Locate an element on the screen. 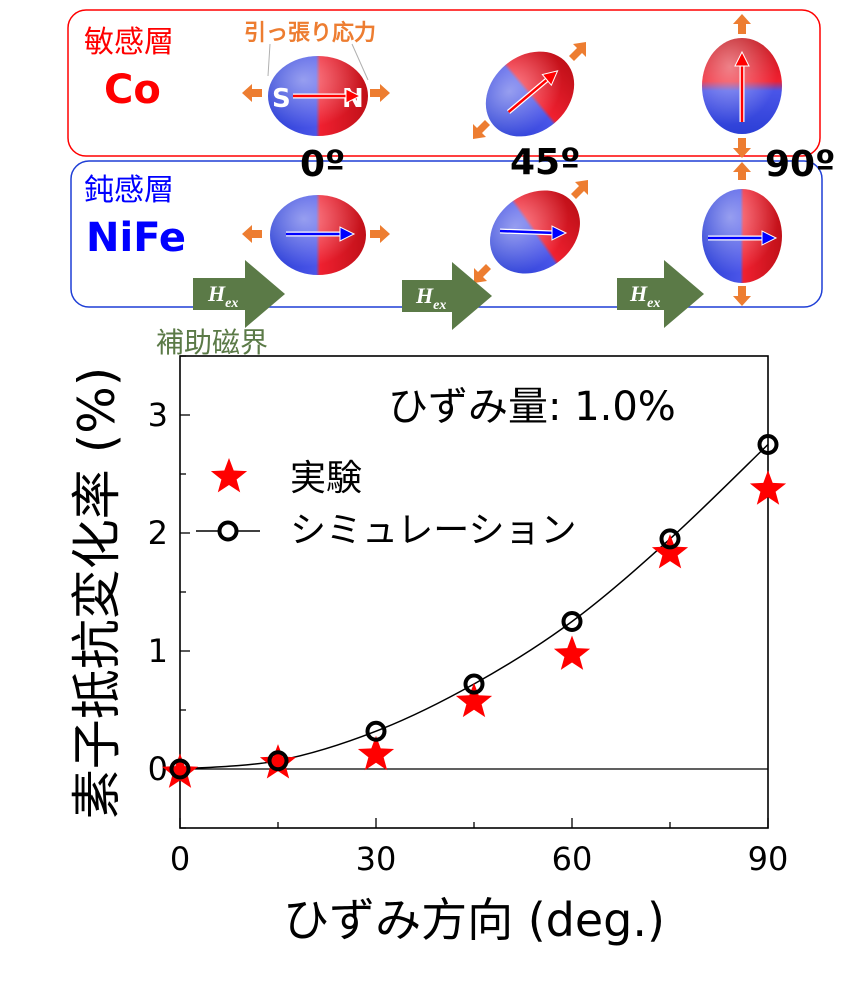 The image size is (855, 1006). nife-arrow-45deg is located at coordinates (533, 233).